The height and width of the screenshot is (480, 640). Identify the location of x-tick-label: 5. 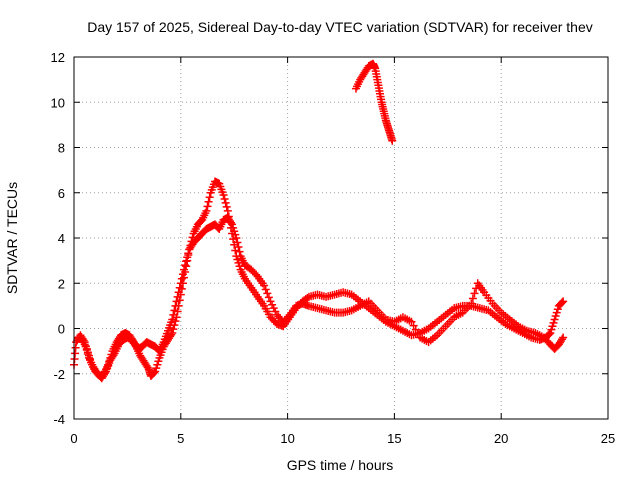
(180, 438).